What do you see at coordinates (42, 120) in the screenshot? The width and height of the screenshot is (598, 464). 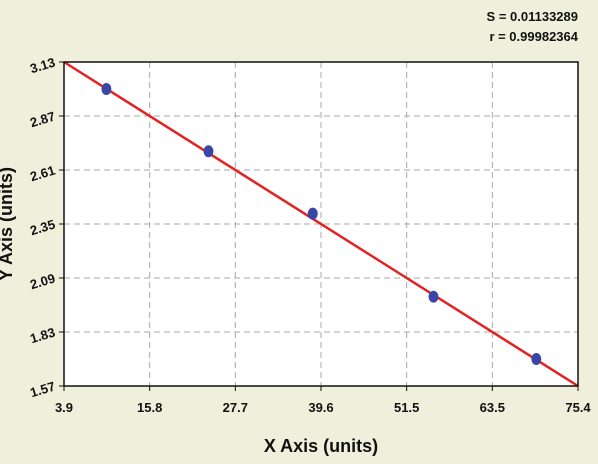 I see `y-tick-label: 2.87` at bounding box center [42, 120].